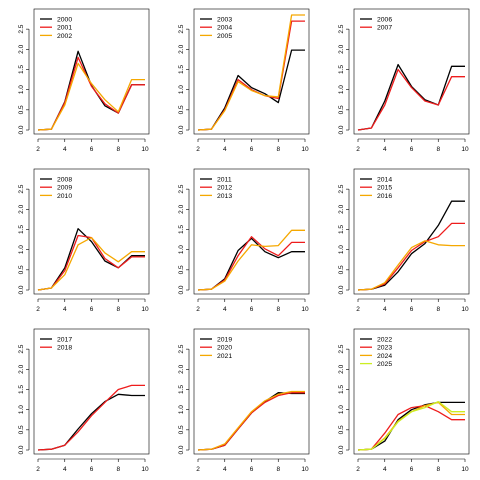  I want to click on legend-label: 2016, so click(384, 196).